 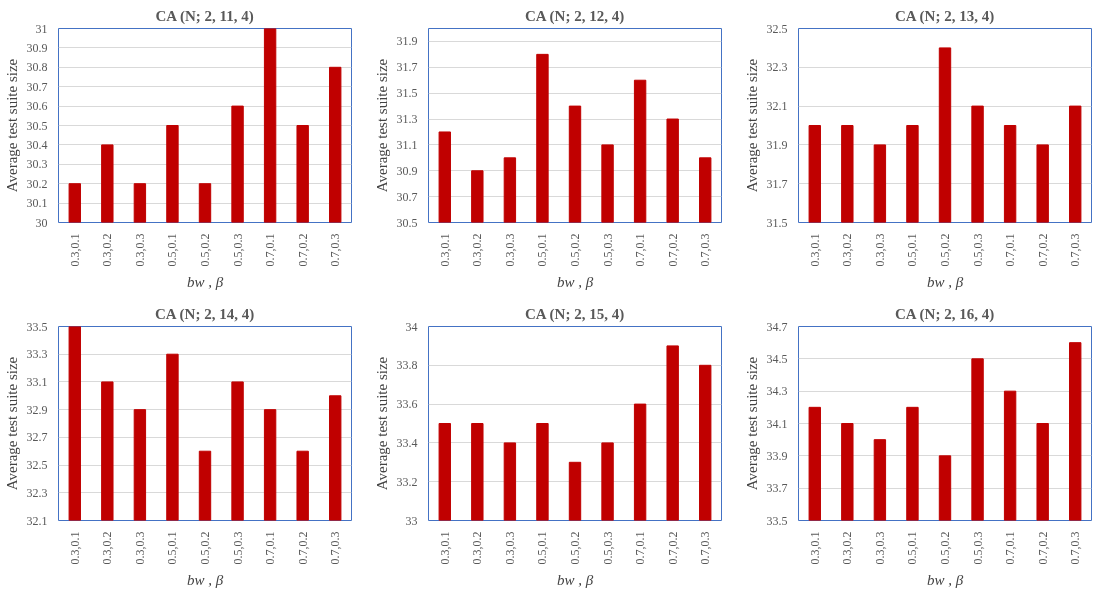 What do you see at coordinates (37, 437) in the screenshot?
I see `y-tick-label: 32.7` at bounding box center [37, 437].